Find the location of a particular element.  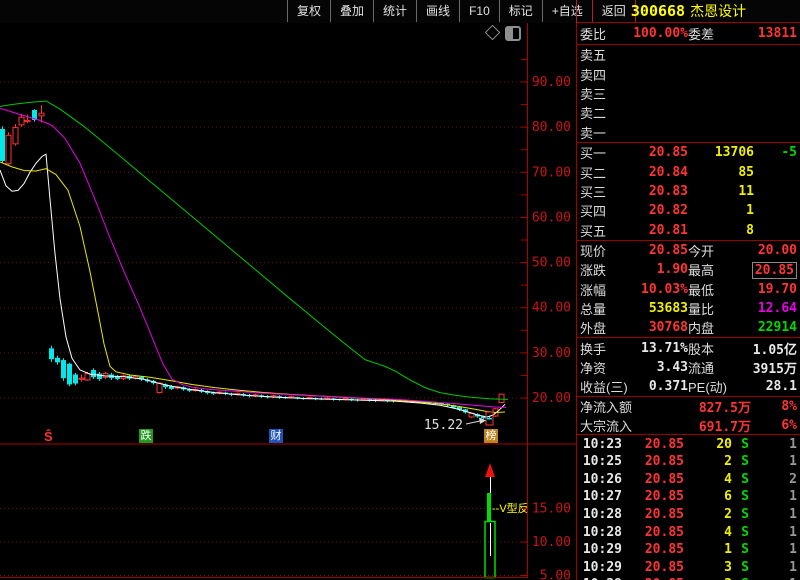

top-toolbar: 复权 叠加 统计 画线 F10 标记 +自选 返回 300668 杰恩设计 is located at coordinates (400, 11).